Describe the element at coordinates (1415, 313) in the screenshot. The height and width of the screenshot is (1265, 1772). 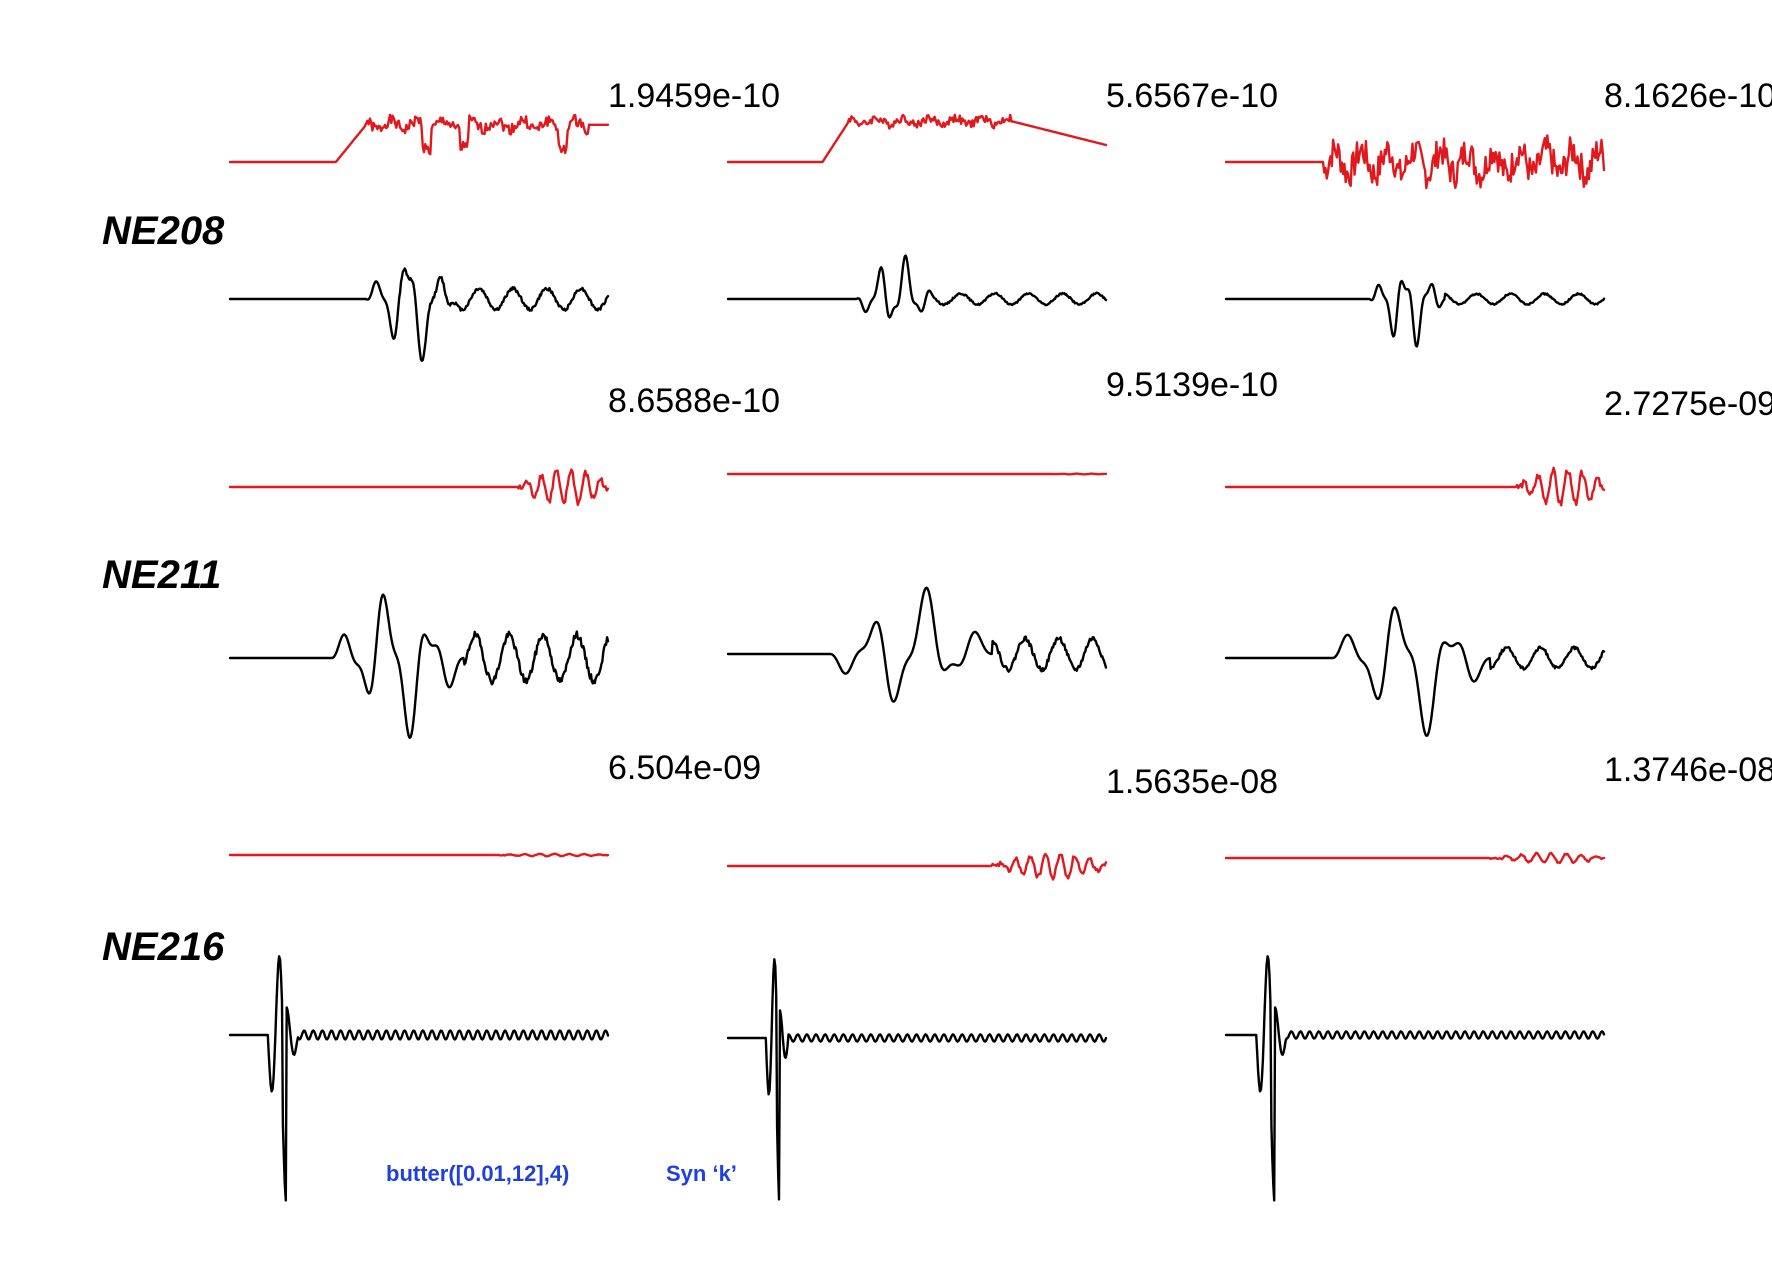
I see `waveform-trace-ne208-c3` at that location.